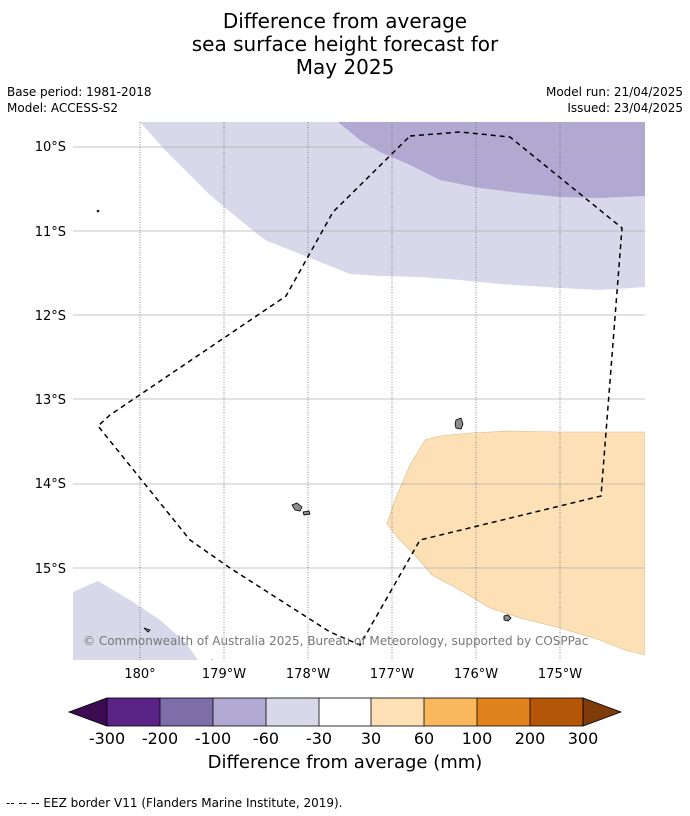 This screenshot has width=690, height=816. I want to click on colorbar, so click(345, 712).